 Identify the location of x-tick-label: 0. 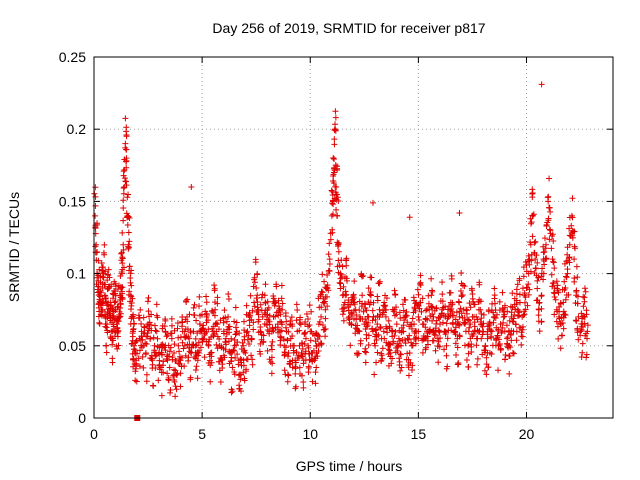
(94, 434).